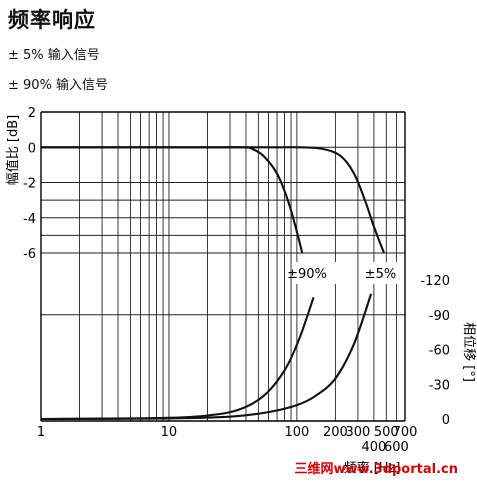  Describe the element at coordinates (32, 113) in the screenshot. I see `y-tick-label-left: 2` at that location.